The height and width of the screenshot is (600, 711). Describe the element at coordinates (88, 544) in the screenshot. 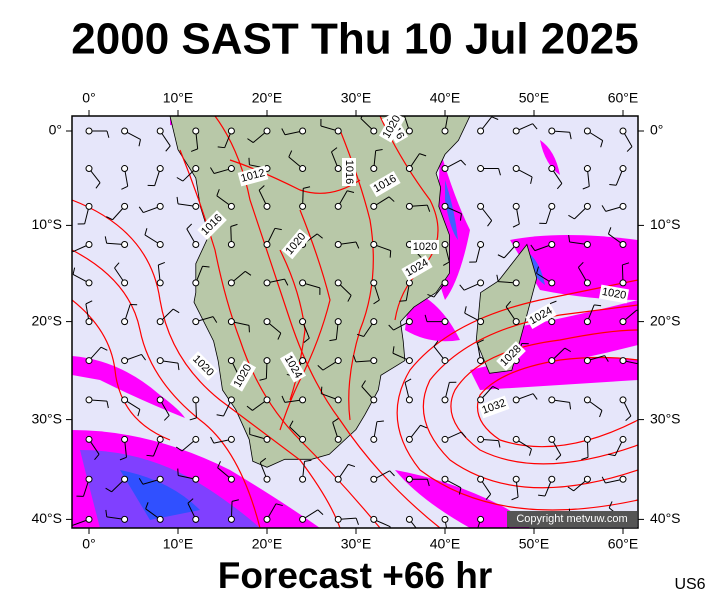

I see `lon-label: 0°` at that location.